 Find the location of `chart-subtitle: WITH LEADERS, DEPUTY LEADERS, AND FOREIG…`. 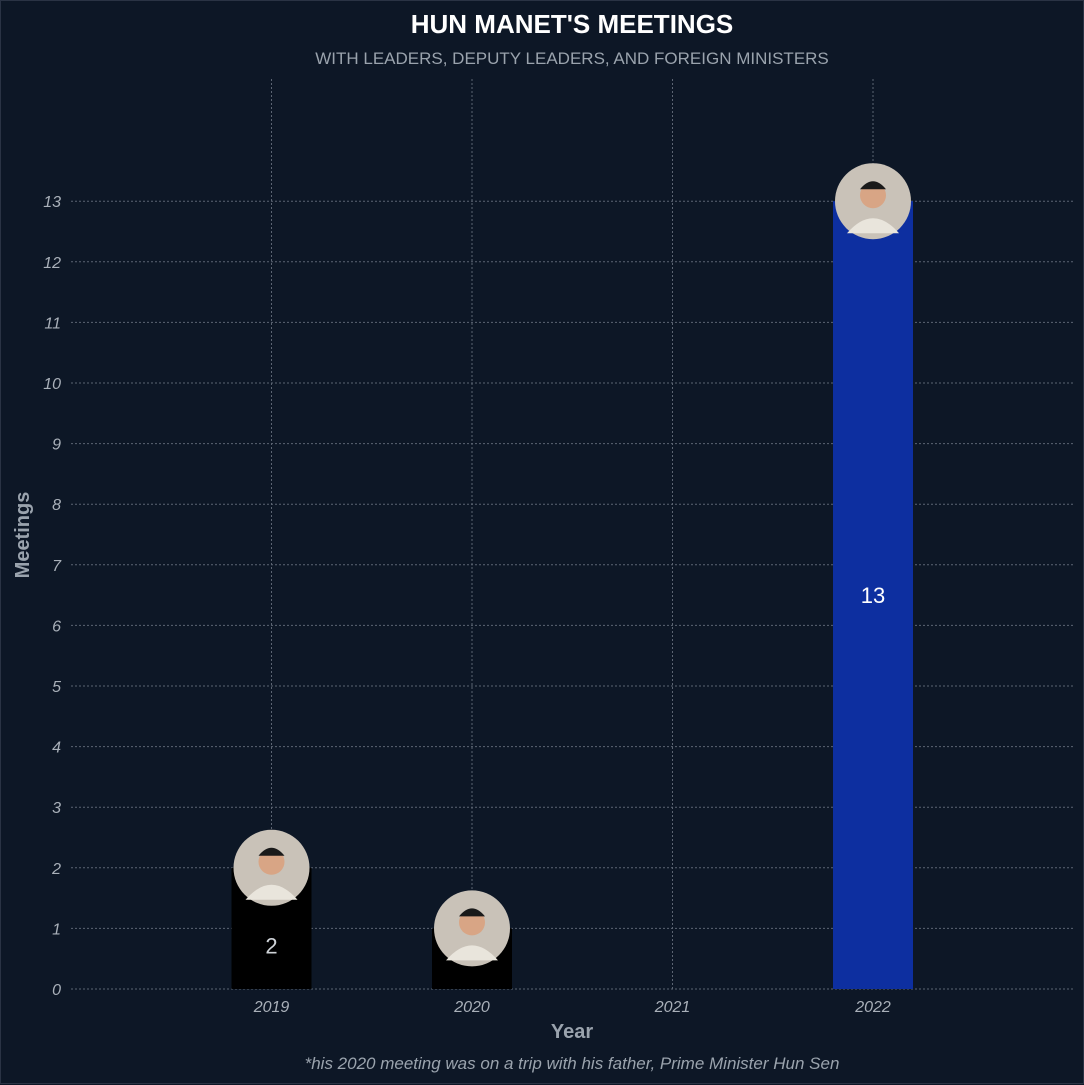

chart-subtitle: WITH LEADERS, DEPUTY LEADERS, AND FOREIG… is located at coordinates (572, 58).